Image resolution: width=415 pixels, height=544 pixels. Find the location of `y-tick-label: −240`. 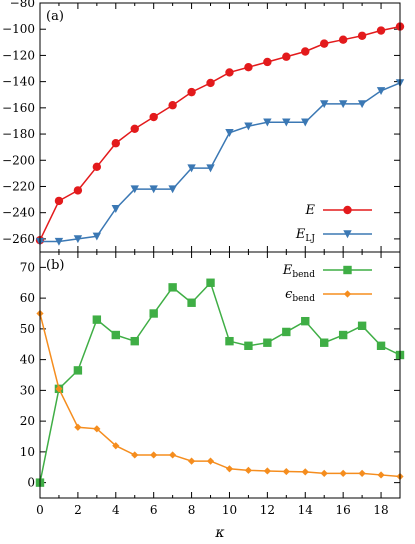

y-tick-label: −240 is located at coordinates (18, 213).